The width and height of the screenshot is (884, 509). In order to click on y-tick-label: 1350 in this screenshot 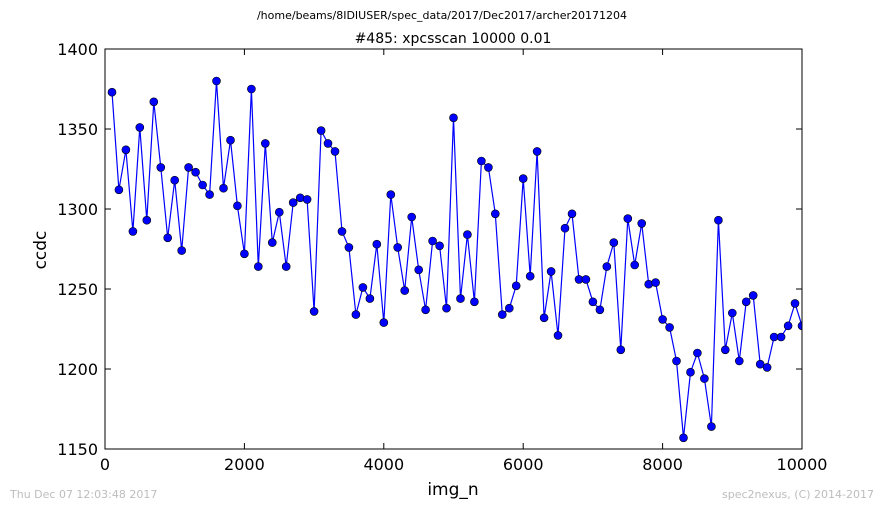, I will do `click(77, 129)`.